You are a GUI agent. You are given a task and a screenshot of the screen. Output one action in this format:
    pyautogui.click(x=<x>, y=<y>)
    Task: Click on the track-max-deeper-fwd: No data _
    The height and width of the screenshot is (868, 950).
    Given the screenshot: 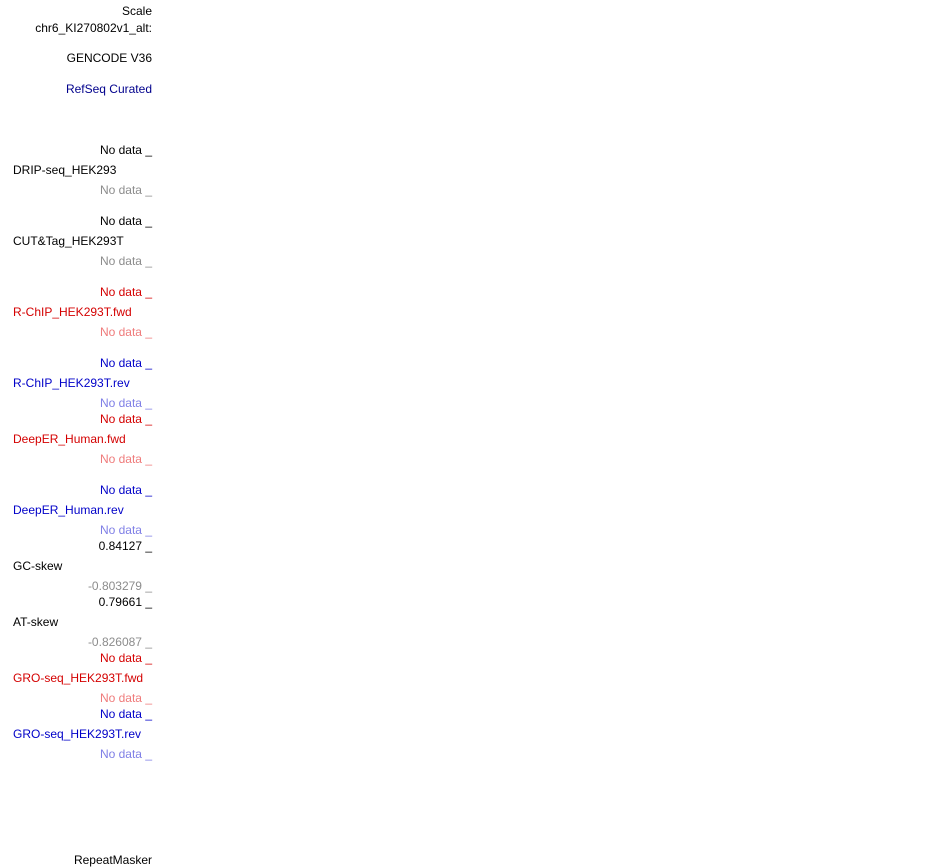 What is the action you would take?
    pyautogui.click(x=125, y=419)
    